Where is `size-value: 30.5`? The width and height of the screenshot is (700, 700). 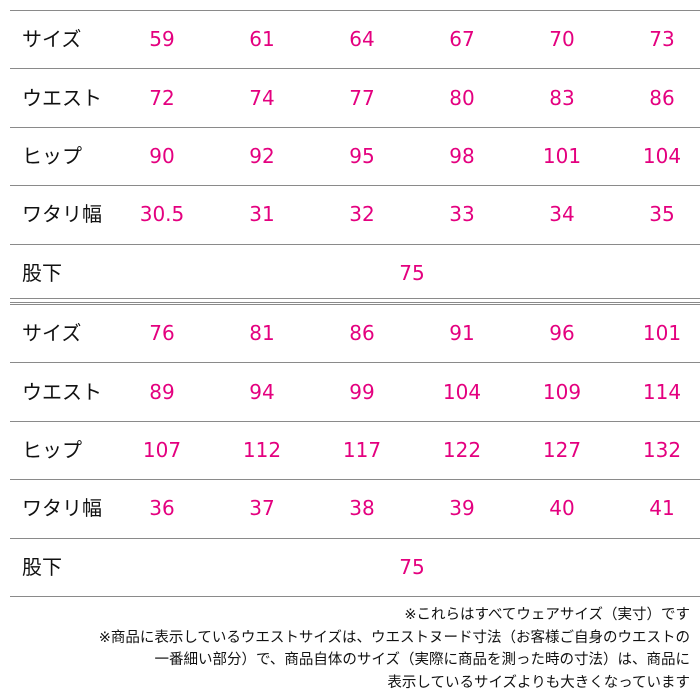 size-value: 30.5 is located at coordinates (162, 214).